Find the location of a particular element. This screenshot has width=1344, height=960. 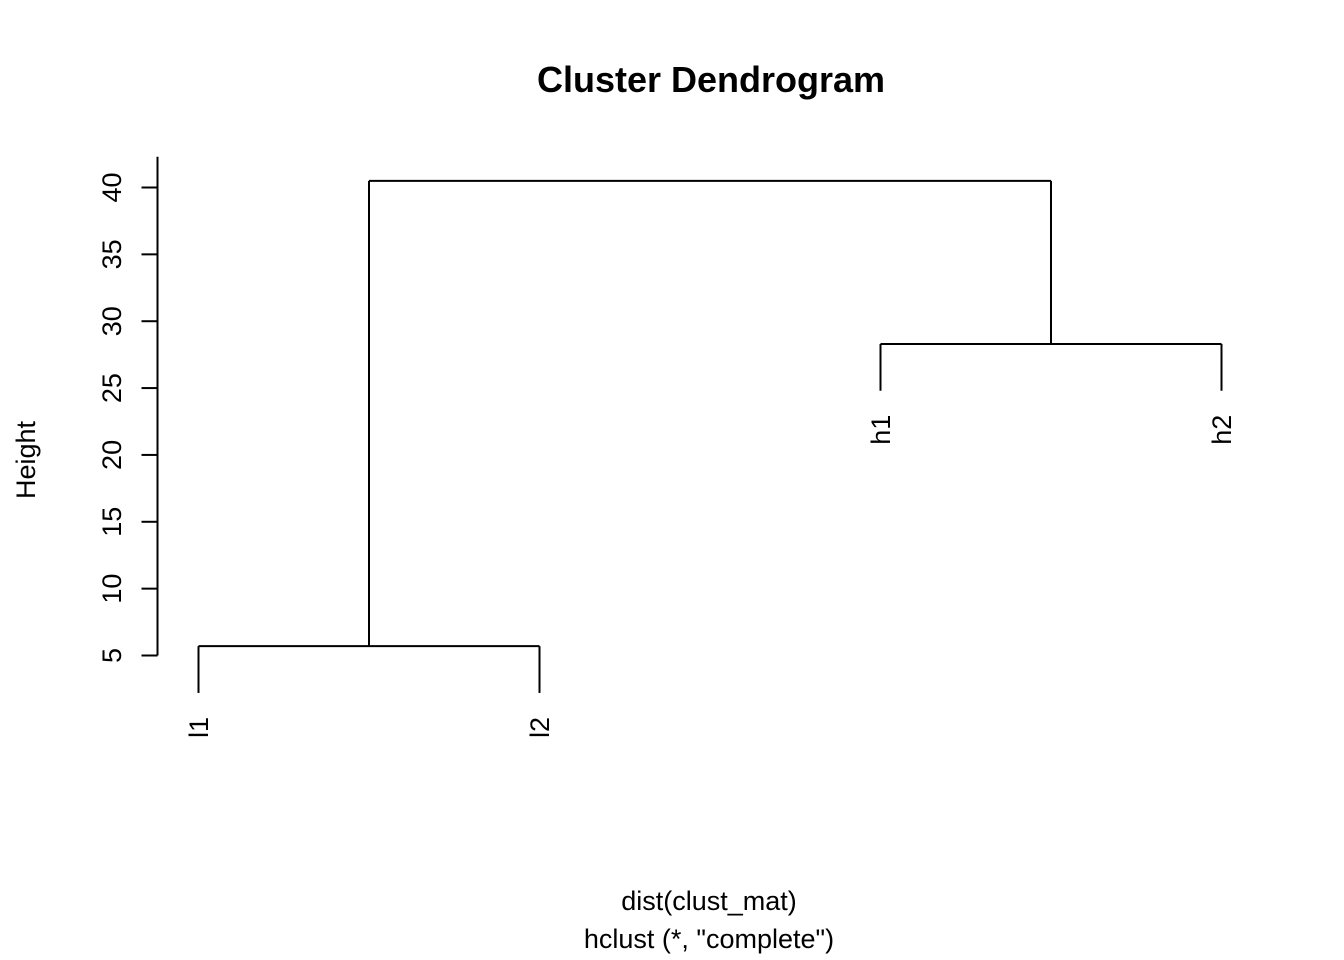

y-tick-label: 10 is located at coordinates (112, 589).